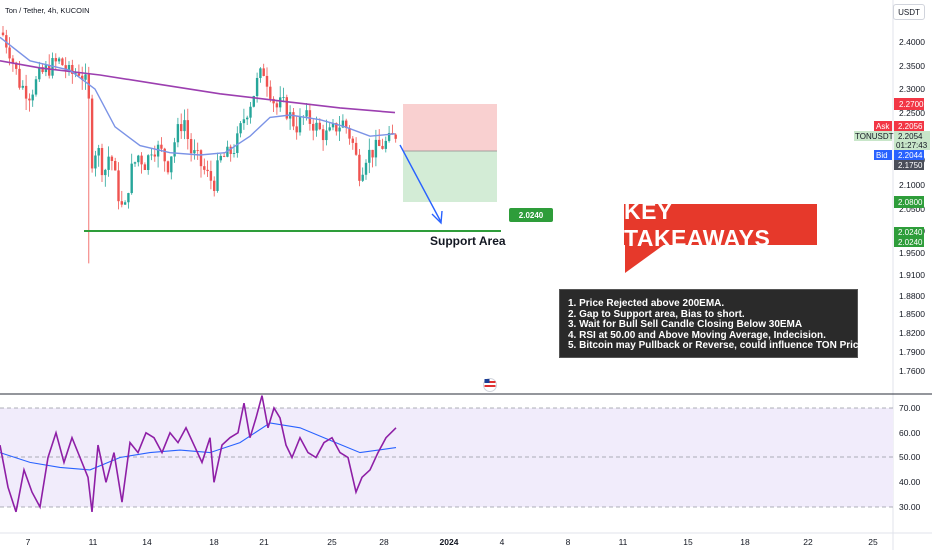 This screenshot has width=932, height=550. Describe the element at coordinates (912, 140) in the screenshot. I see `last-price-tag` at that location.